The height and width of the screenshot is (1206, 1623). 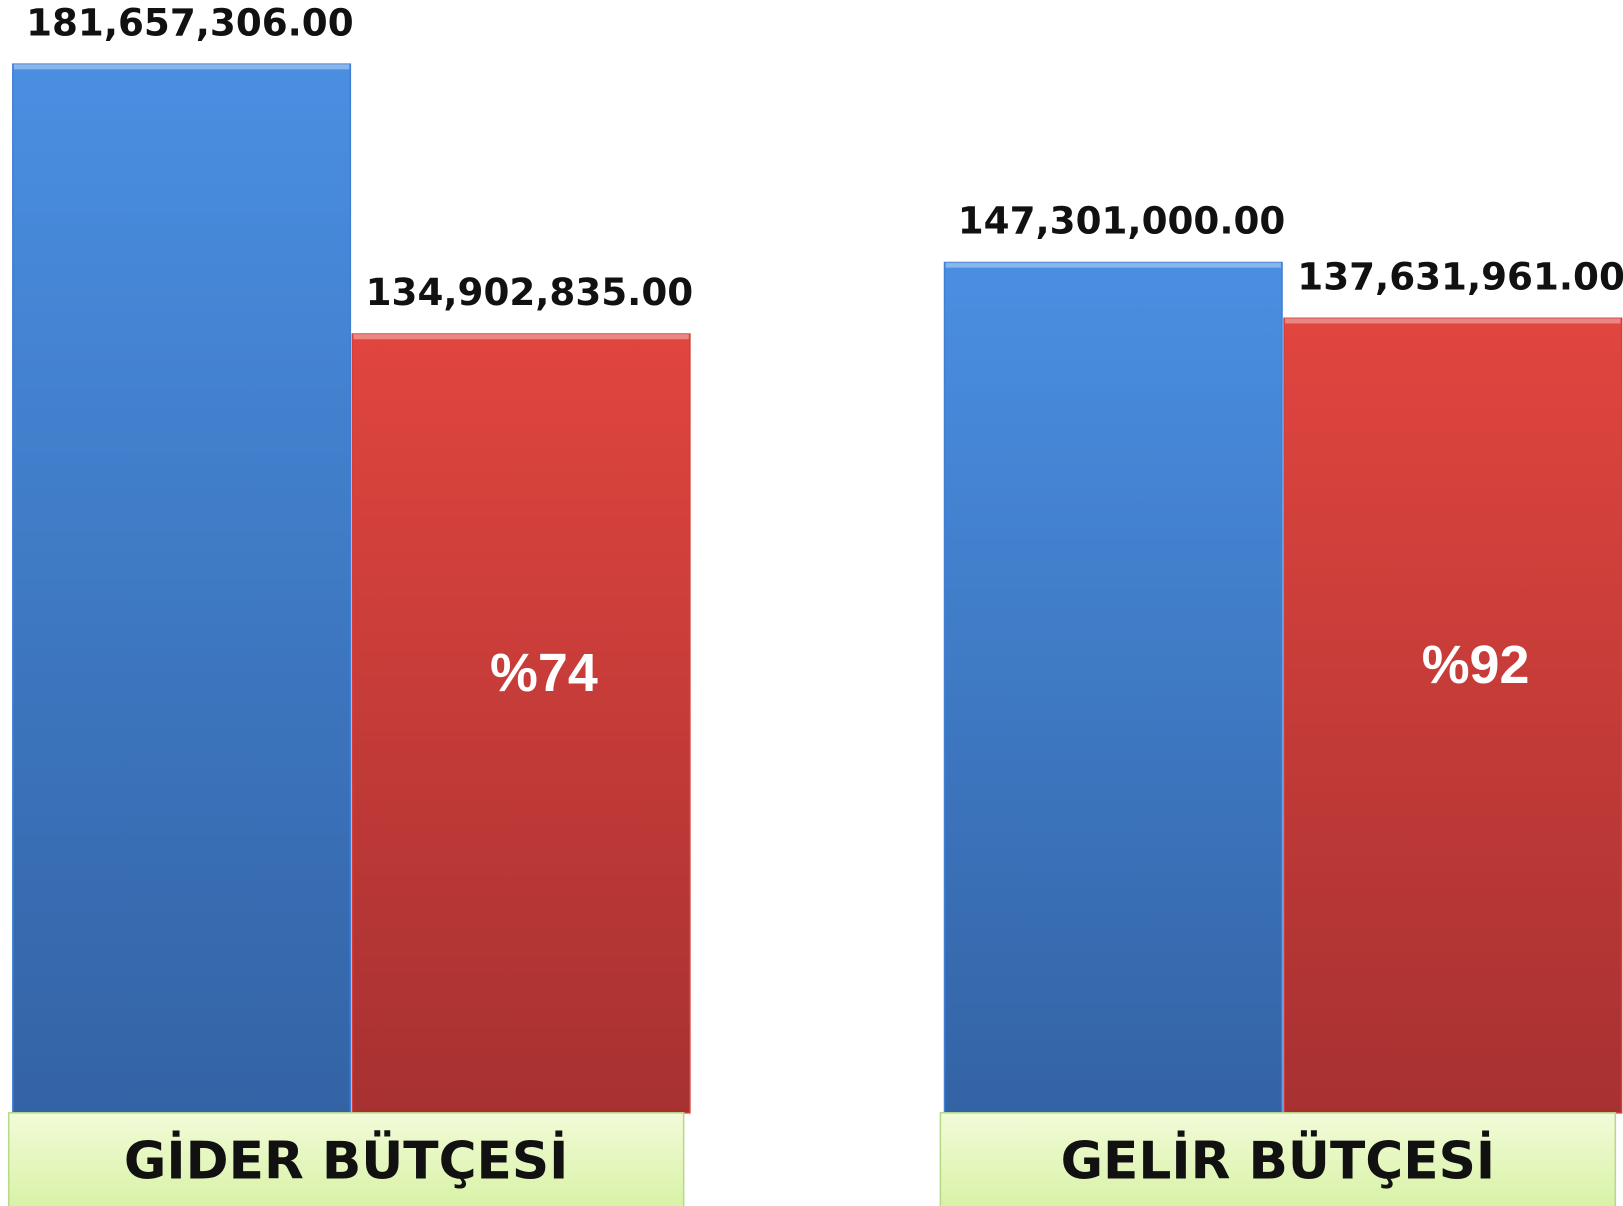 I want to click on value-label: 147,301,000.00, so click(x=1122, y=221).